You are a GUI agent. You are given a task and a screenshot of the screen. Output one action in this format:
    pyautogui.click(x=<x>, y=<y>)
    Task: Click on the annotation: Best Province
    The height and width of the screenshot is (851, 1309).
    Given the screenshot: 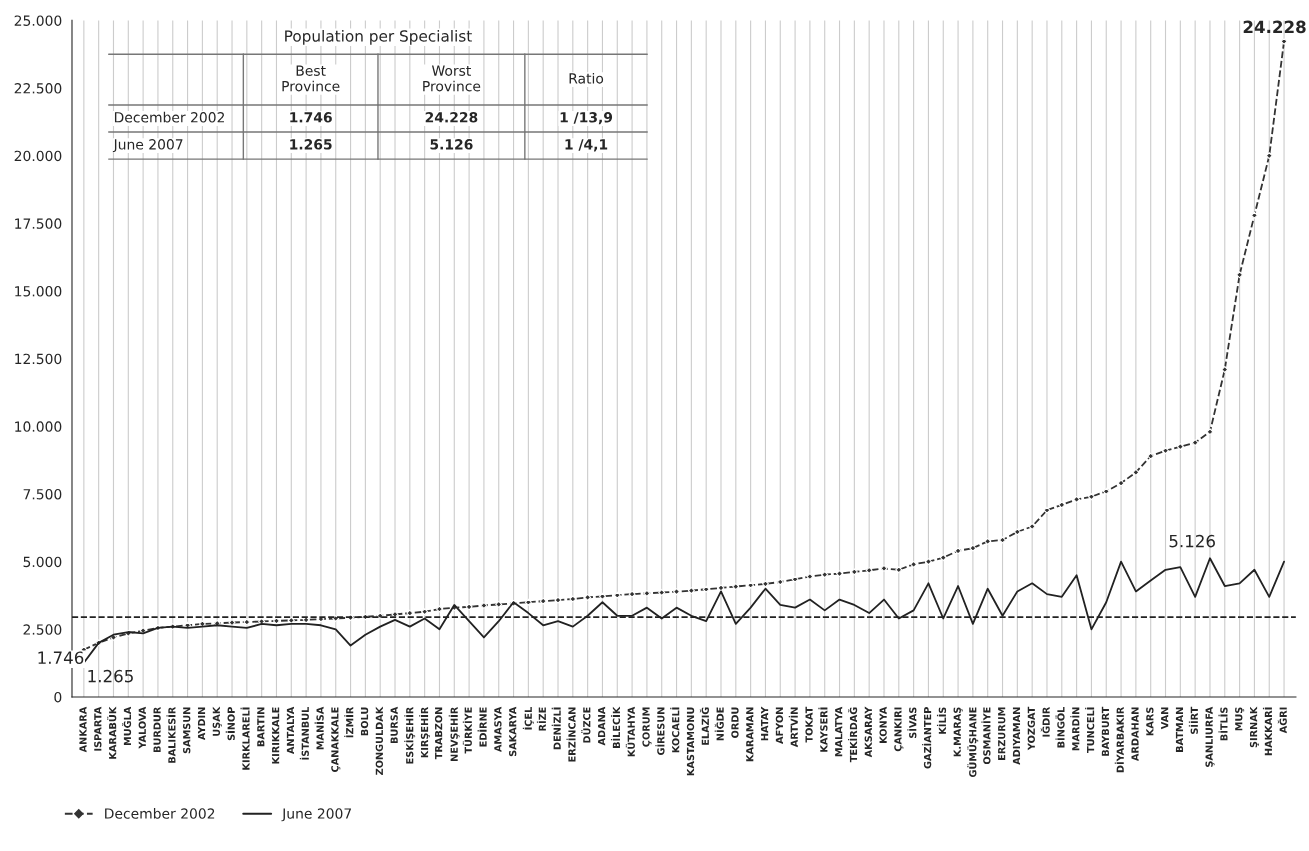 What is the action you would take?
    pyautogui.click(x=311, y=78)
    